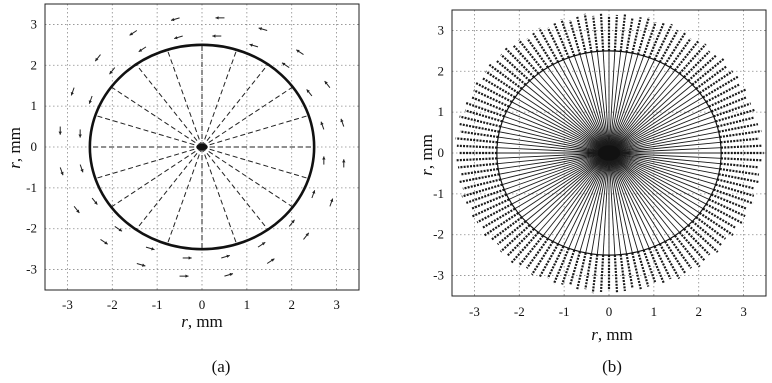 The width and height of the screenshot is (772, 383). I want to click on y-tick-label-b: 2, so click(441, 70).